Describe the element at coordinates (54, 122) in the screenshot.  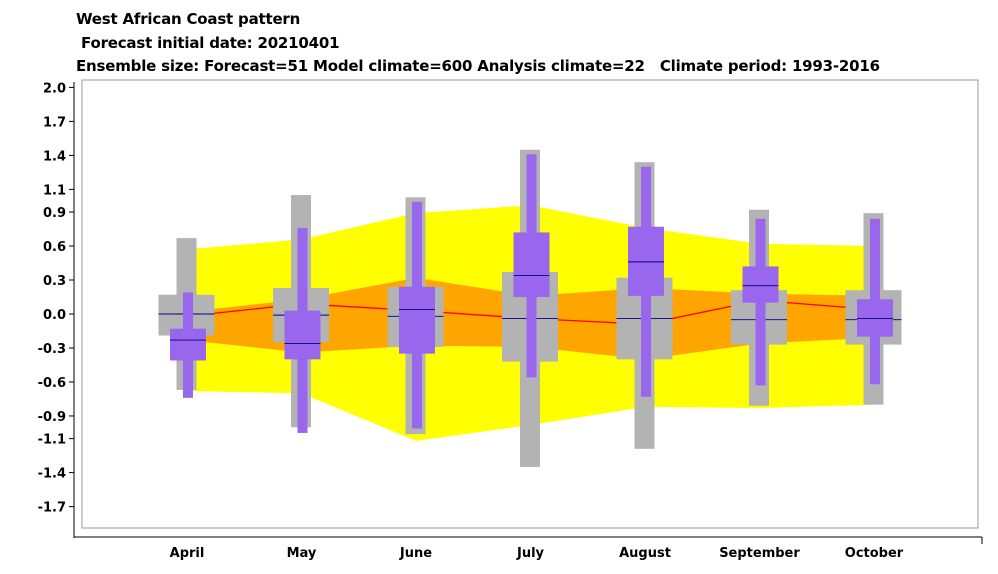
I see `y-tick-label: 1.7` at that location.